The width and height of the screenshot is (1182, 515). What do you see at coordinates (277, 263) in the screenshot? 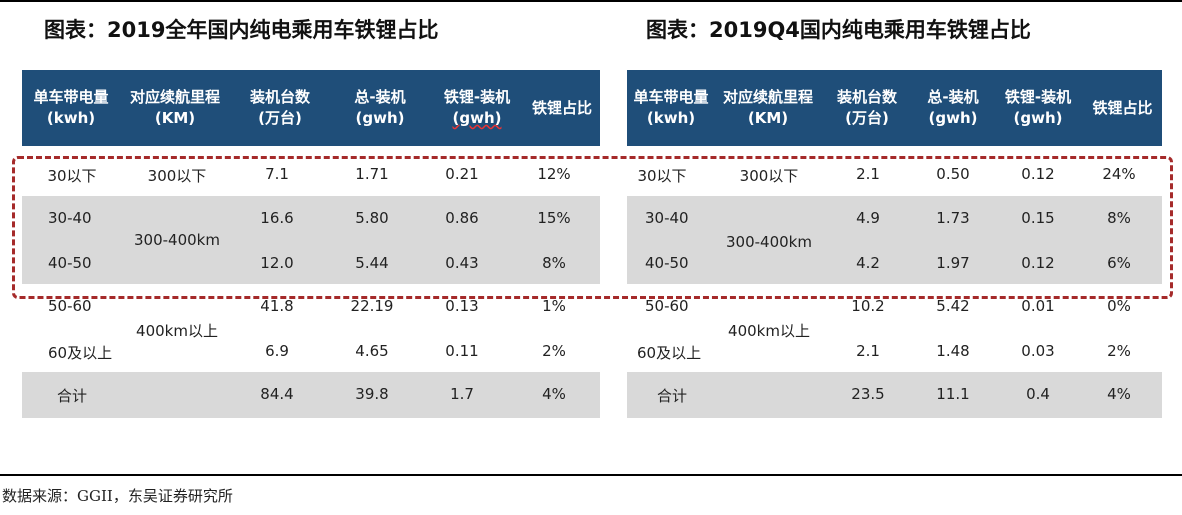
I see `table-cell: 12.0` at bounding box center [277, 263].